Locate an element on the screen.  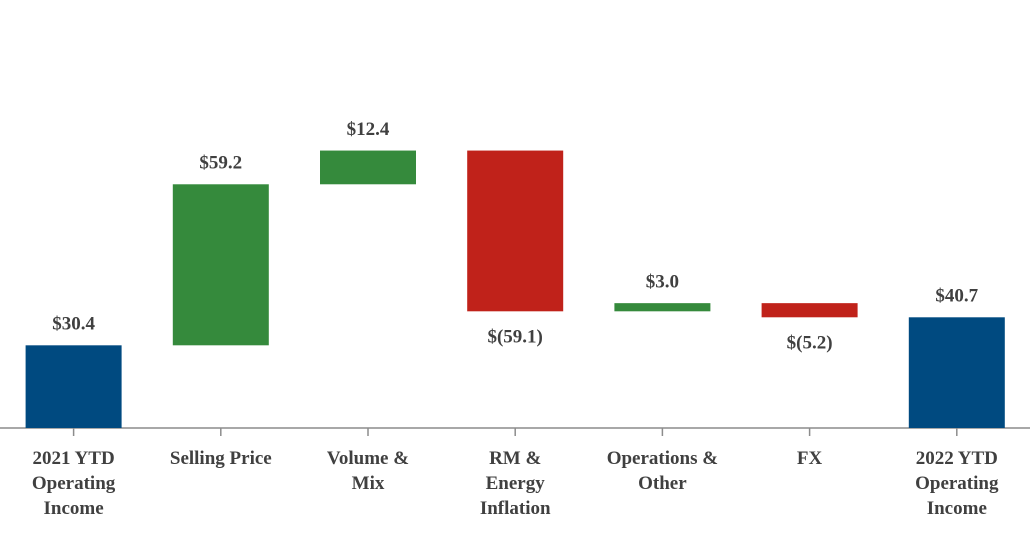
value-label: $(5.2) is located at coordinates (810, 343).